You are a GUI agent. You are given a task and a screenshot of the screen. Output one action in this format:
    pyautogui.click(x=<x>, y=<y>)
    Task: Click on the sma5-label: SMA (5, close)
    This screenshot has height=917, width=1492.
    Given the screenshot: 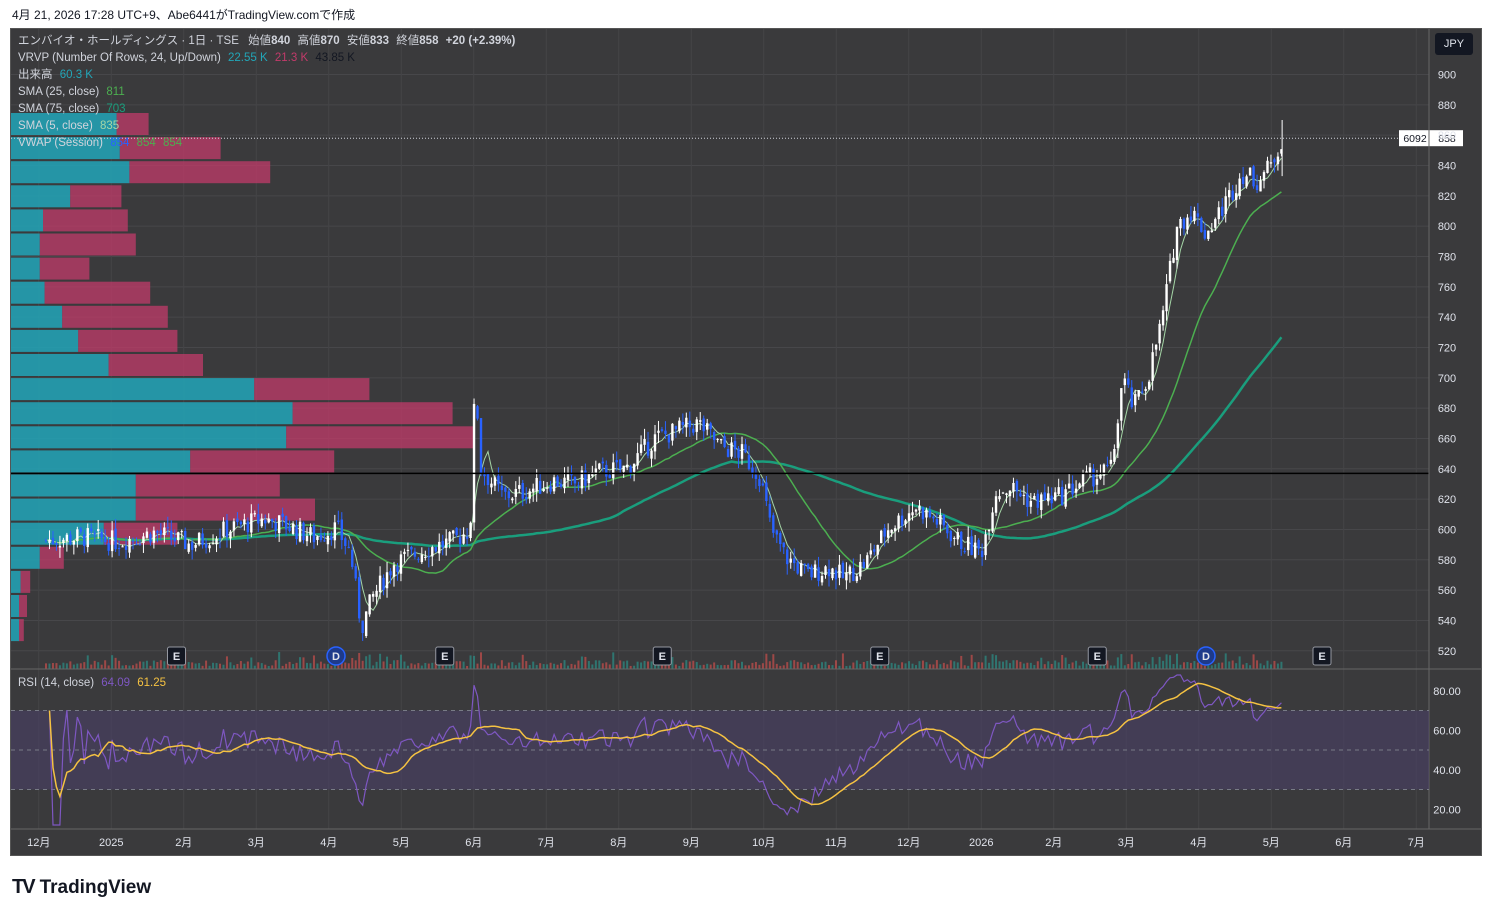 What is the action you would take?
    pyautogui.click(x=55, y=126)
    